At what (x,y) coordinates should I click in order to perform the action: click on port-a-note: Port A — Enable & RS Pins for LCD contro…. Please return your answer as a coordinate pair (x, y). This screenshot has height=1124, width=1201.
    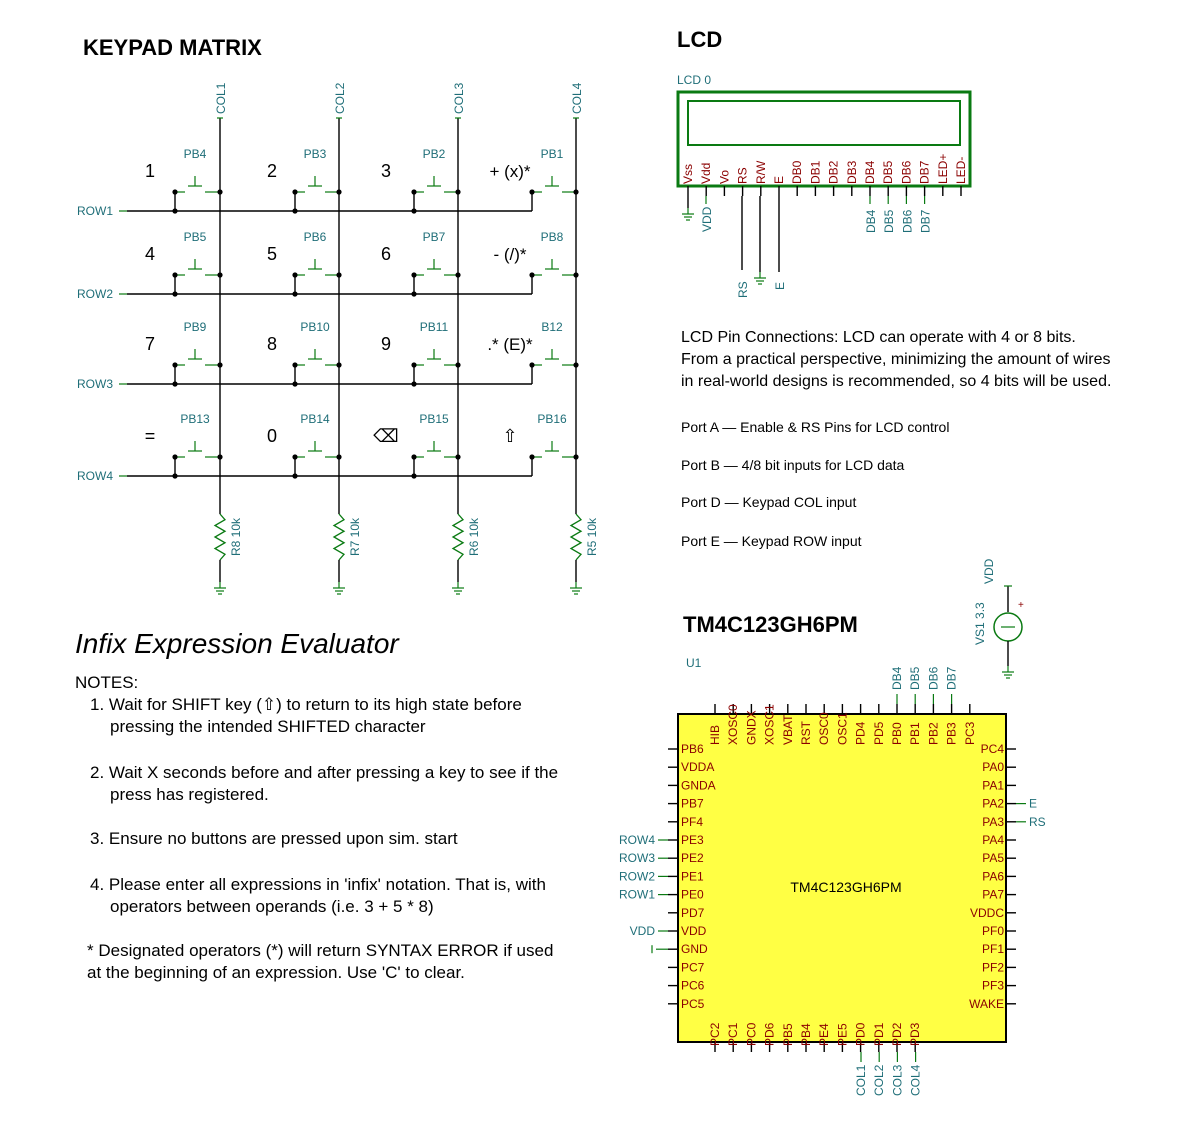
    Looking at the image, I should click on (815, 427).